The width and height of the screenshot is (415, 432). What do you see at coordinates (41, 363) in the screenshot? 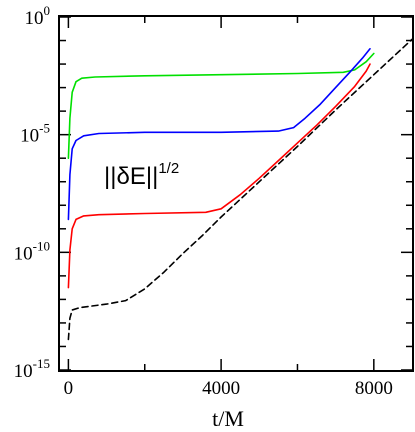
I see `y-tick-exponent: -15` at bounding box center [41, 363].